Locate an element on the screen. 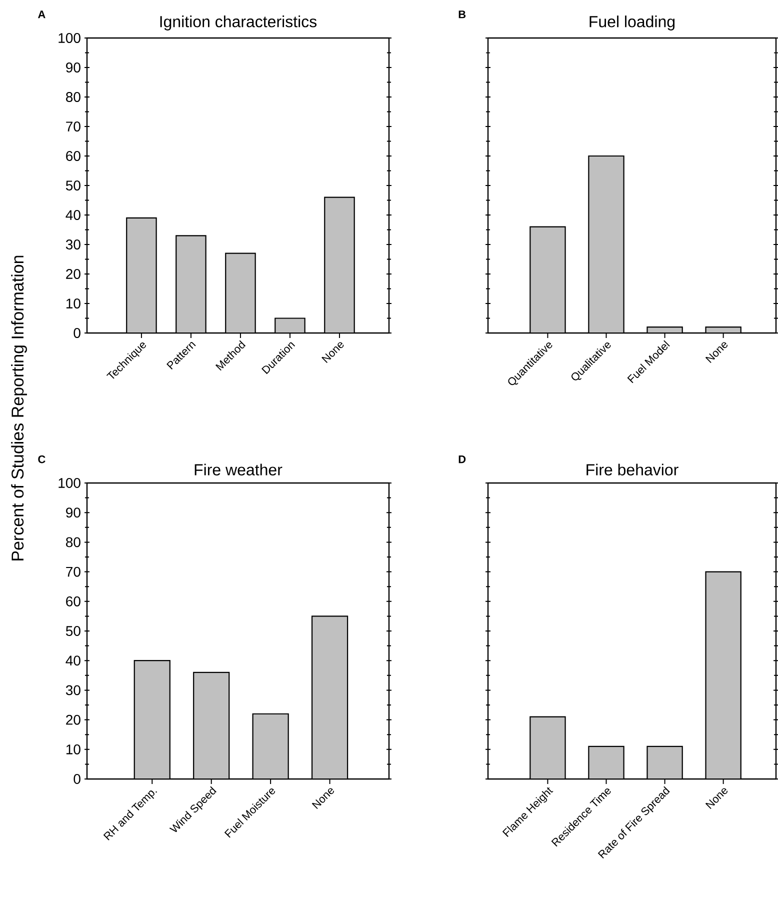  chart-title: Ignition characteristics is located at coordinates (238, 23).